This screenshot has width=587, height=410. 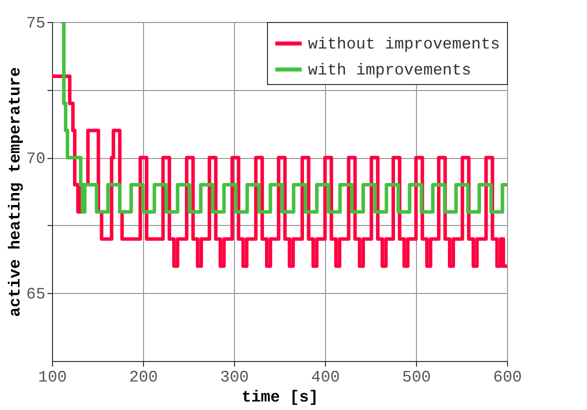 I want to click on y-axis-title: active heating temperature, so click(x=15, y=192).